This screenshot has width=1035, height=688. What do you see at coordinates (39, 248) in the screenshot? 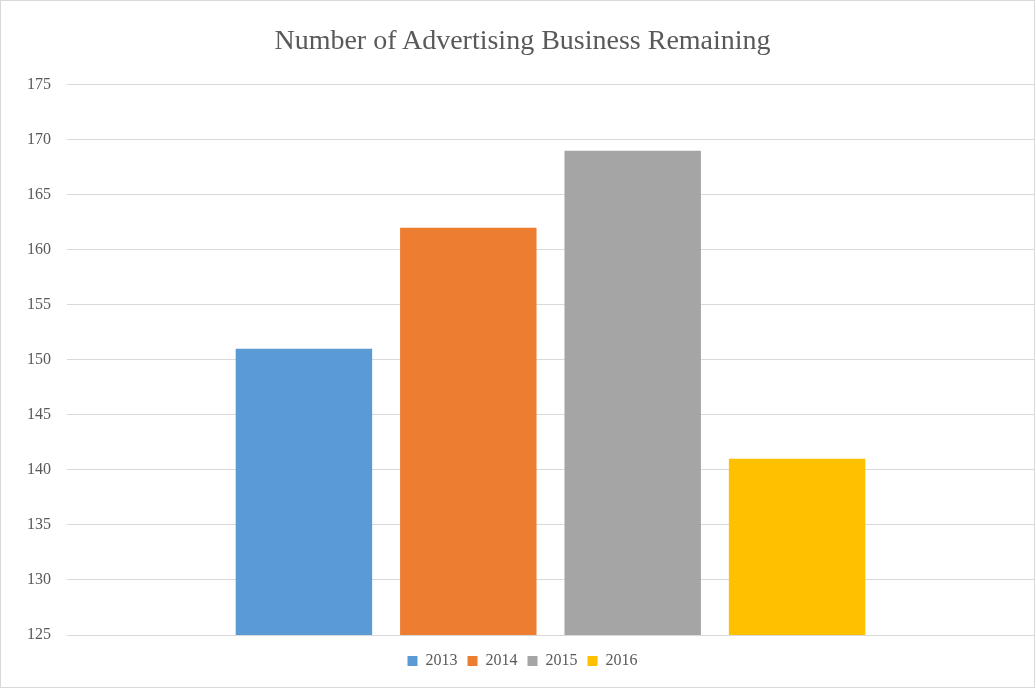
I see `y-tick-label: 160` at bounding box center [39, 248].